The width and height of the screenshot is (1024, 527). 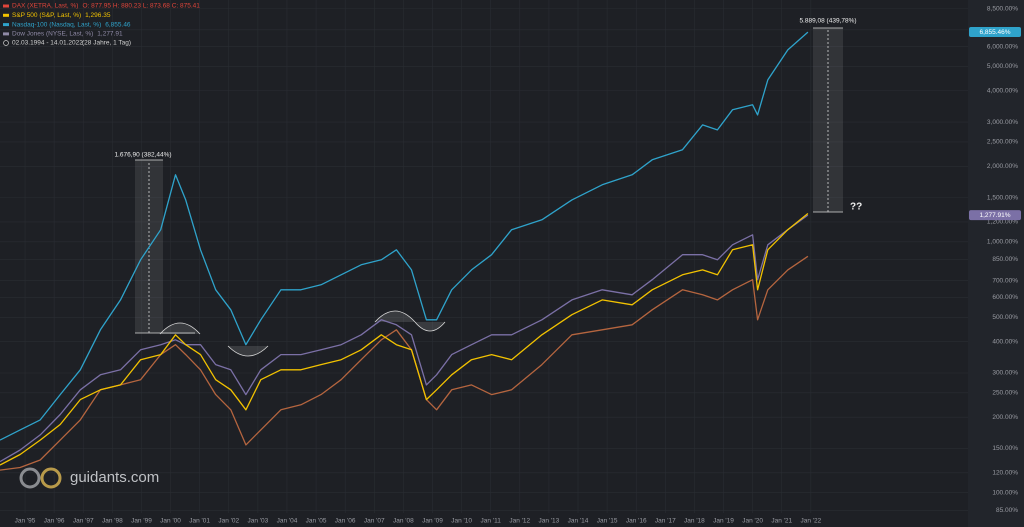 What do you see at coordinates (827, 21) in the screenshot?
I see `annotation: 5.889,08 (439,78%)` at bounding box center [827, 21].